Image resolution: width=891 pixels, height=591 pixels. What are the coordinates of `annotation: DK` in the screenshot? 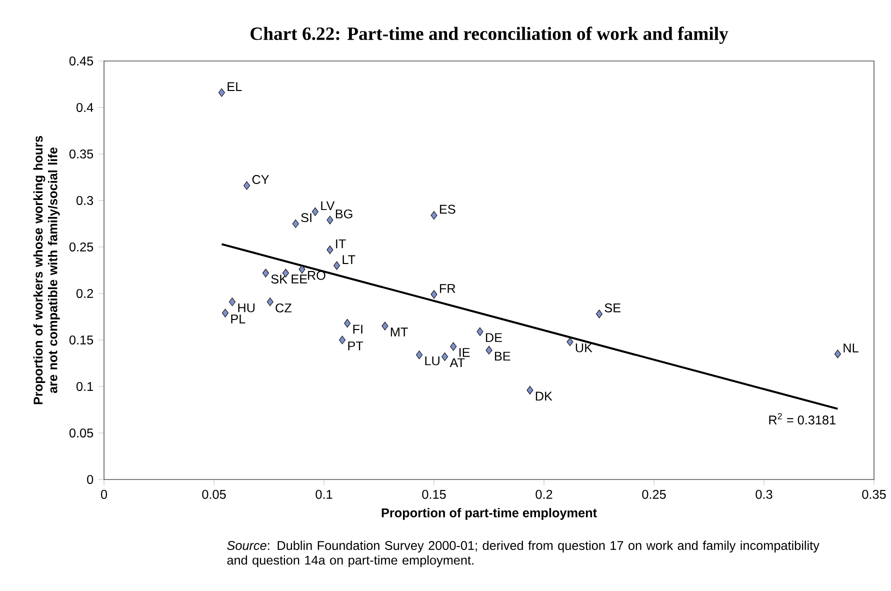 It's located at (544, 396).